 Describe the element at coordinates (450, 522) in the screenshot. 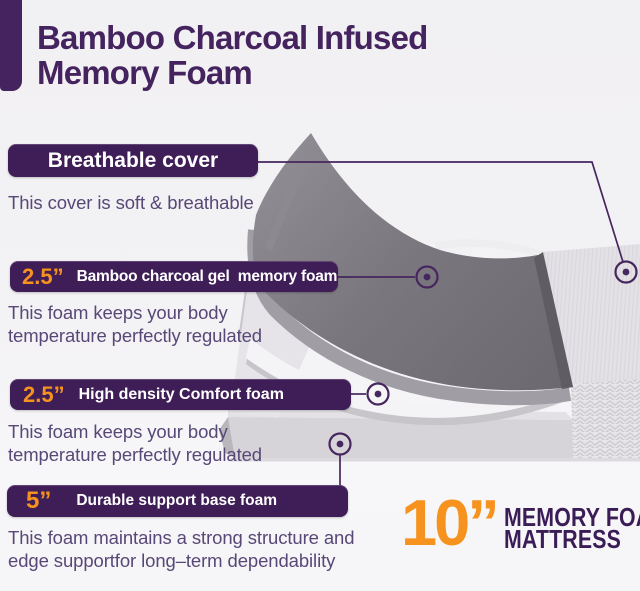

I see `product-size: 10”` at that location.